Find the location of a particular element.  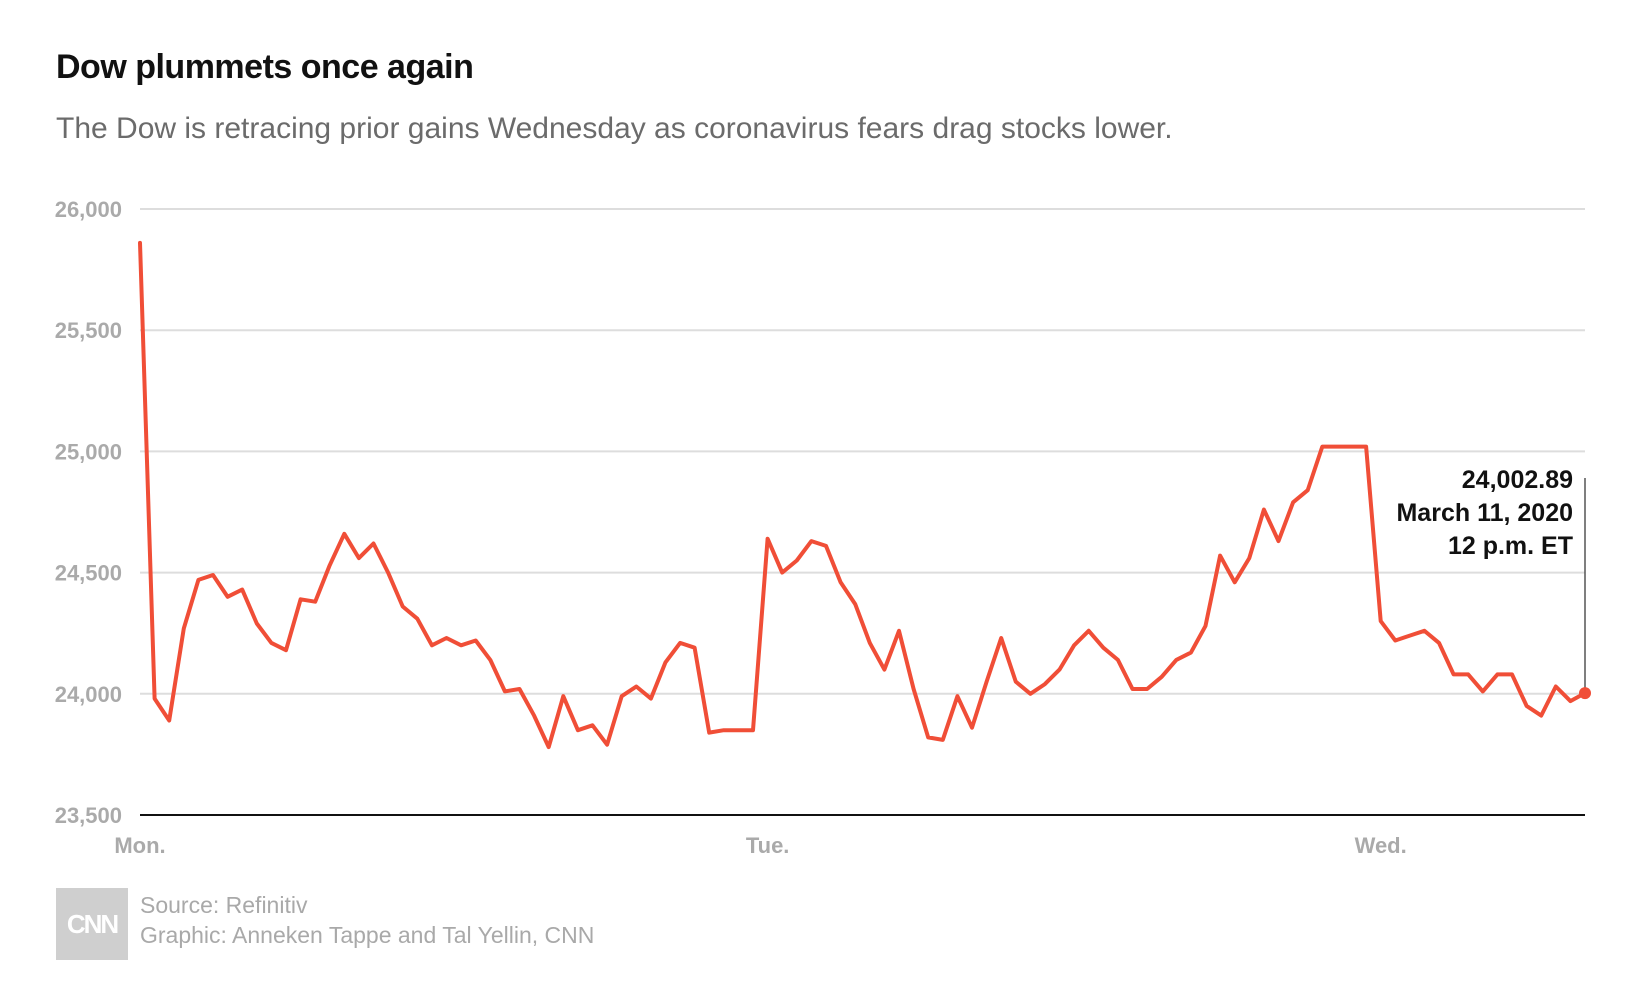

y-tick-label: 24,000 is located at coordinates (88, 694).